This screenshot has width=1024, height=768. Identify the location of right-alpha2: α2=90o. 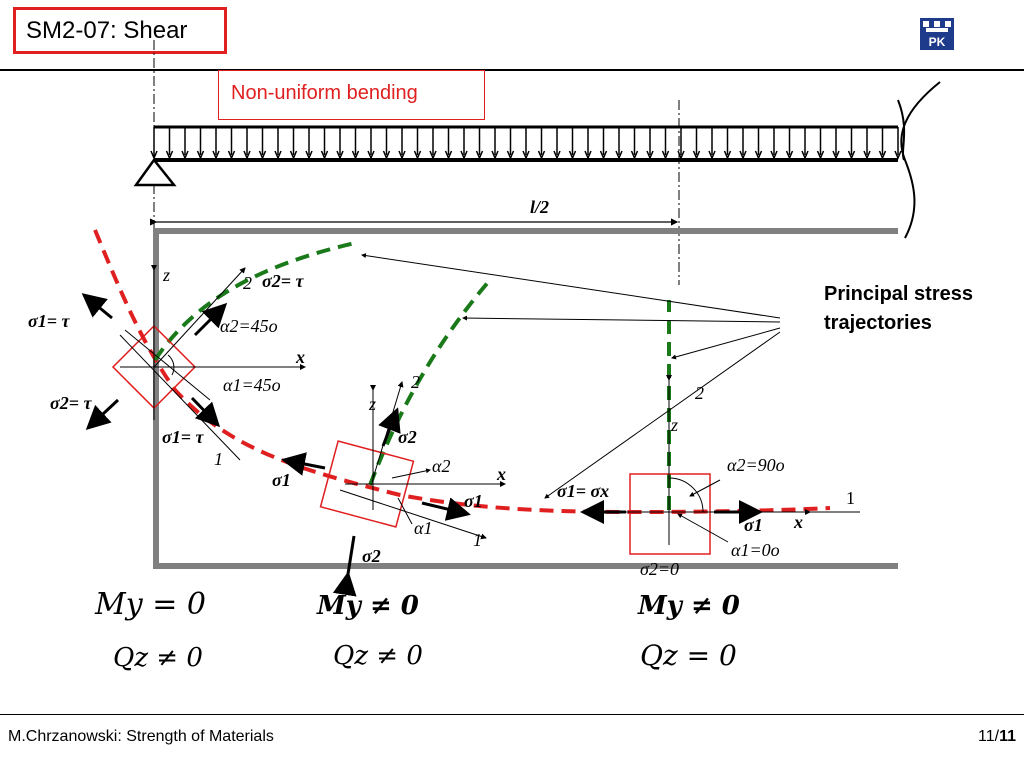
(756, 465).